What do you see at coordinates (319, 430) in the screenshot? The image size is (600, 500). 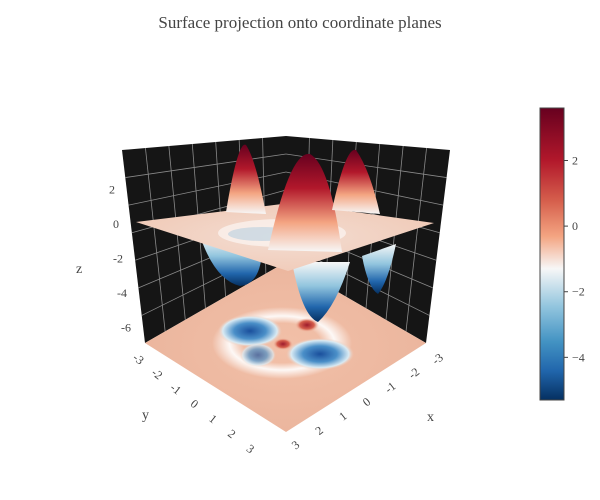 I see `x-tick-label: 2` at bounding box center [319, 430].